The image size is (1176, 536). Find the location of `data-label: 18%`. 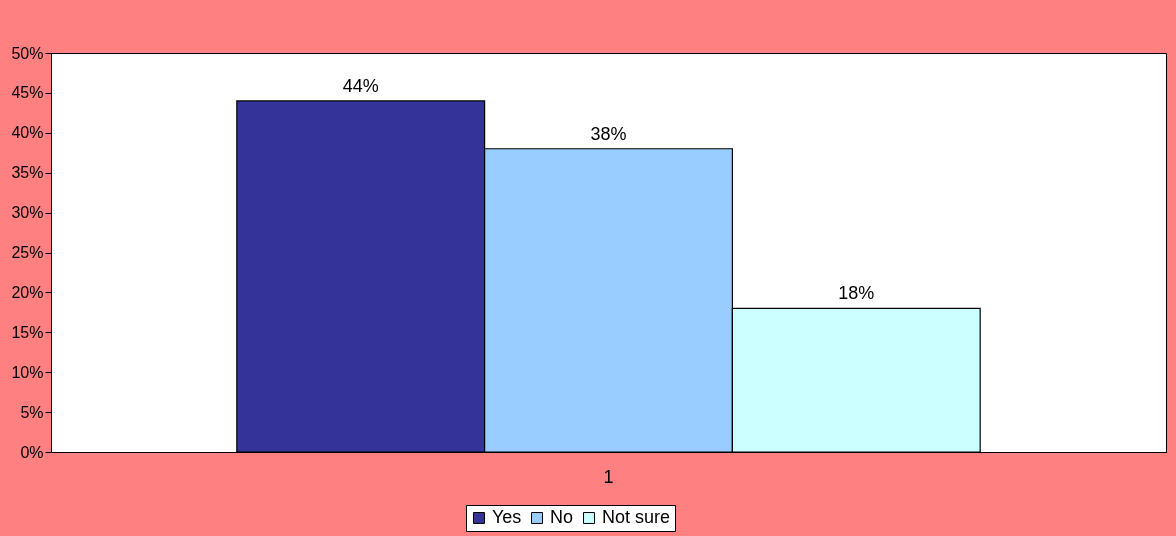

data-label: 18% is located at coordinates (856, 293).